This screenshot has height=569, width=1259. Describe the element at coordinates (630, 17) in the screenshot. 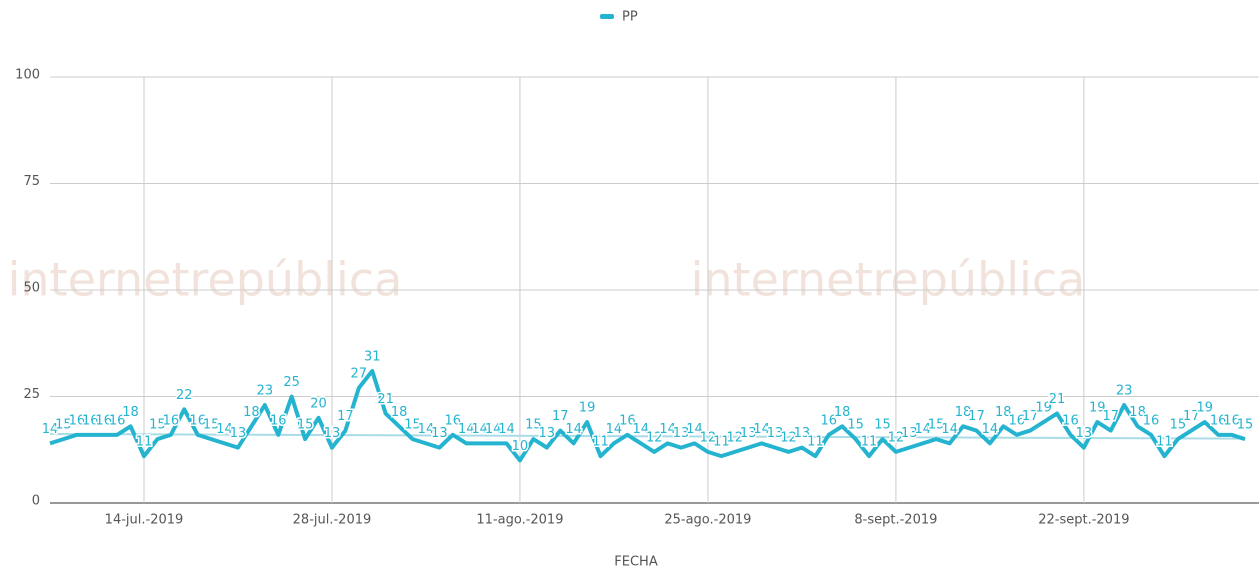

I see `legend-label: PP` at that location.